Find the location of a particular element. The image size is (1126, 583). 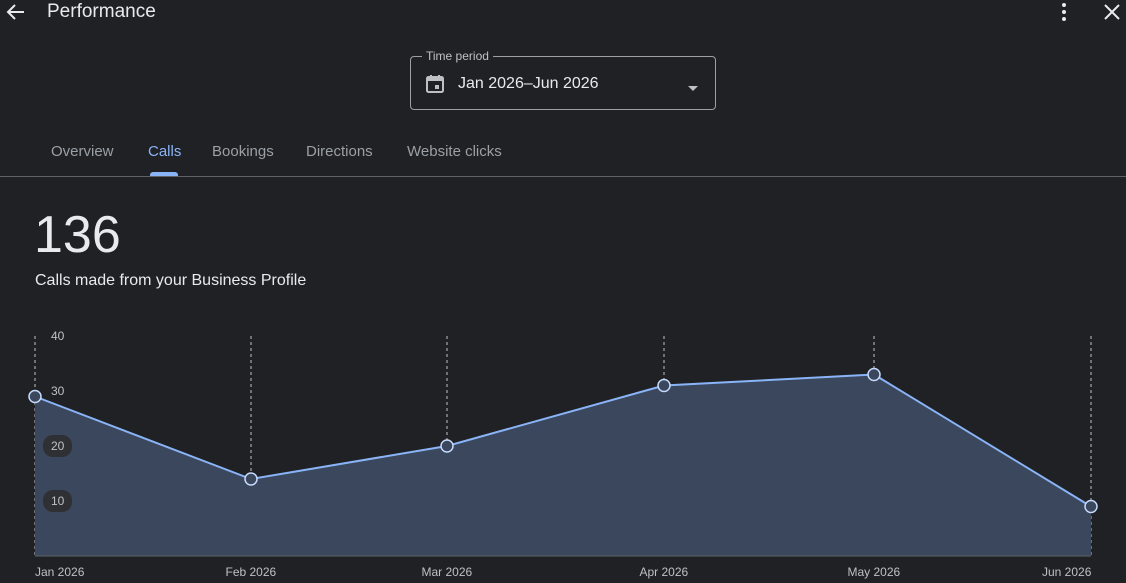

x-tick-label: Jan 2026 is located at coordinates (60, 572).